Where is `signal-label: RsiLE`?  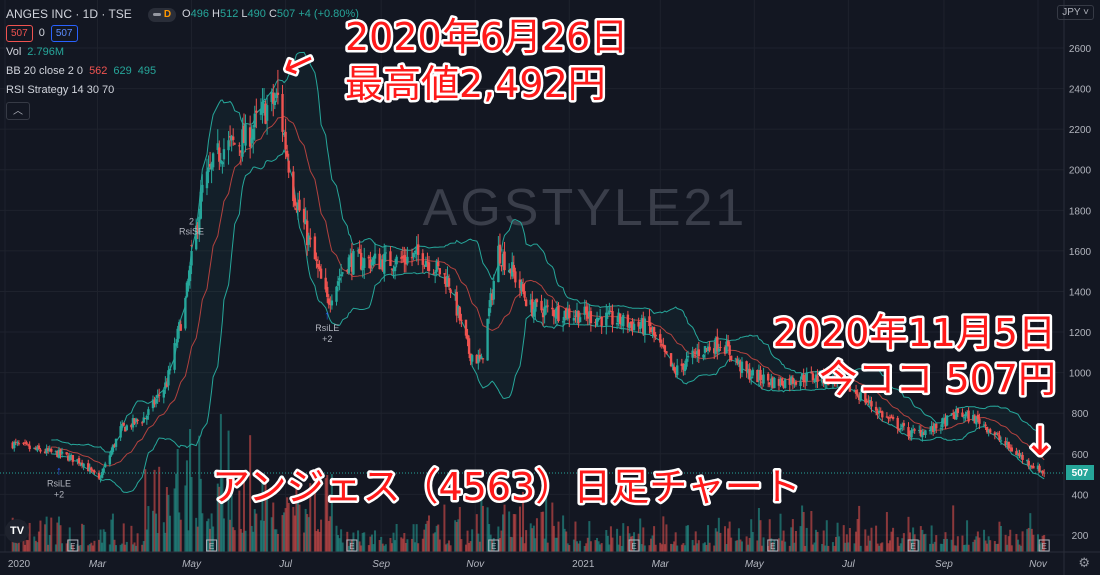 signal-label: RsiLE is located at coordinates (59, 483).